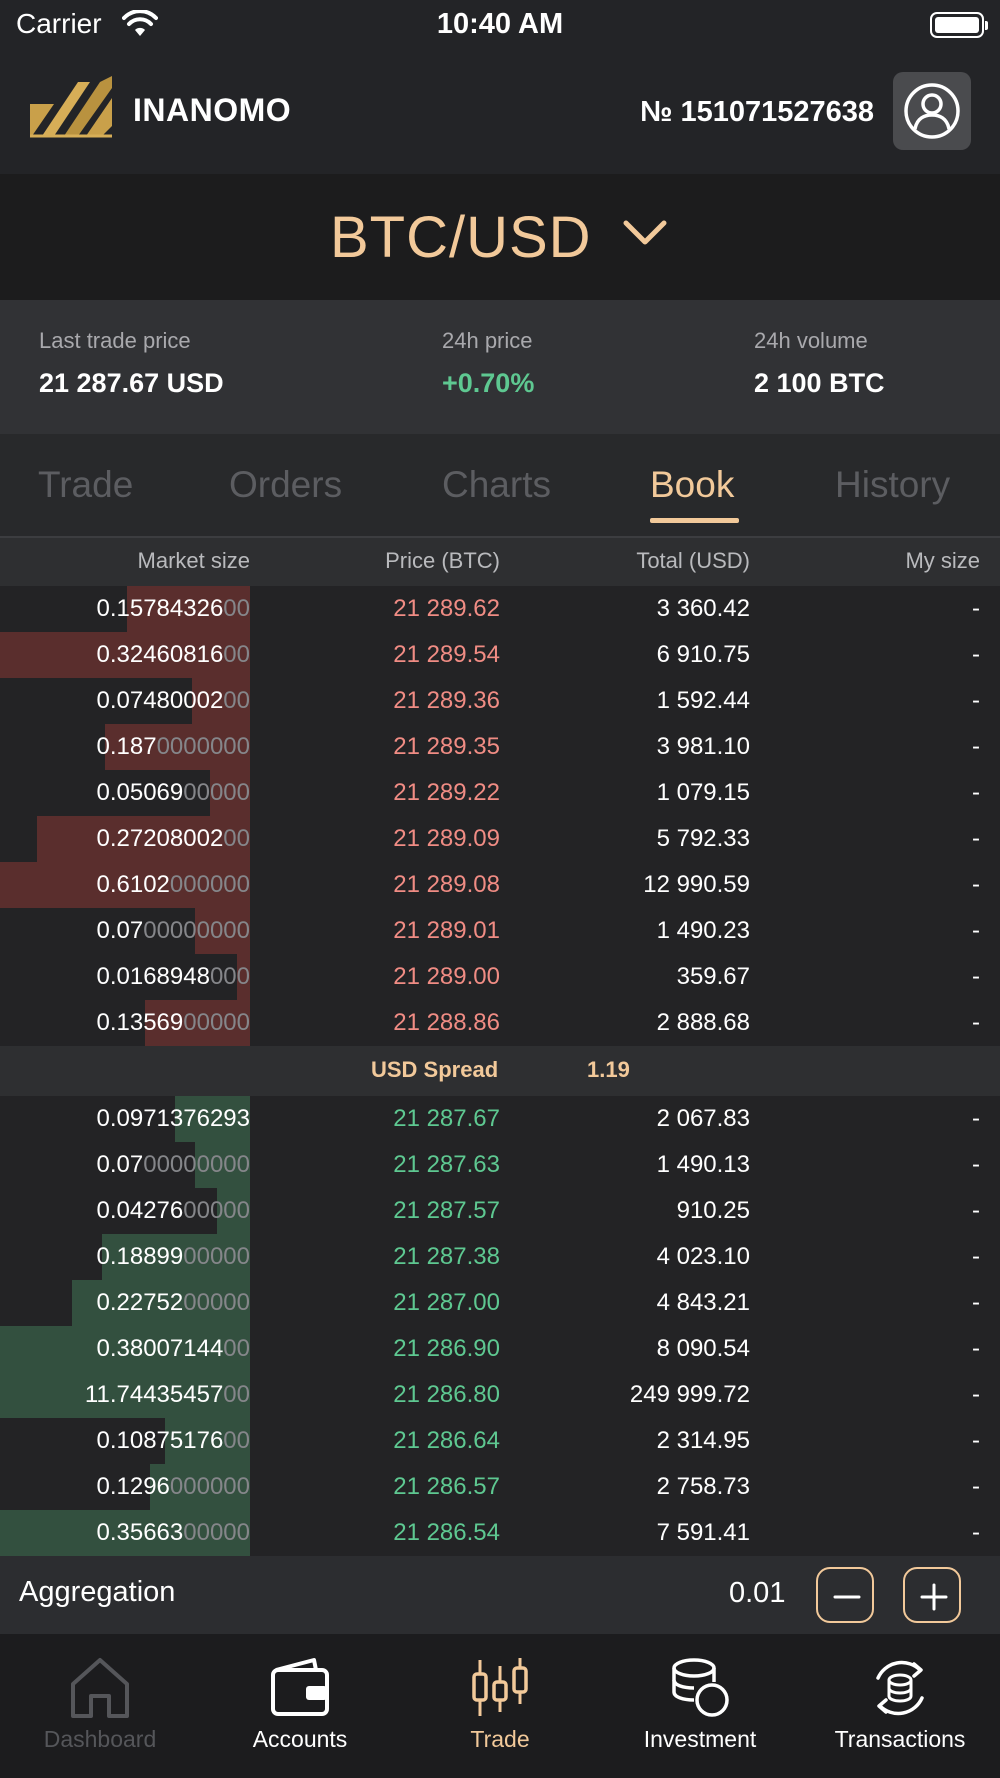 This screenshot has height=1778, width=1000. I want to click on price-cell: 21 286.64, so click(446, 1440).